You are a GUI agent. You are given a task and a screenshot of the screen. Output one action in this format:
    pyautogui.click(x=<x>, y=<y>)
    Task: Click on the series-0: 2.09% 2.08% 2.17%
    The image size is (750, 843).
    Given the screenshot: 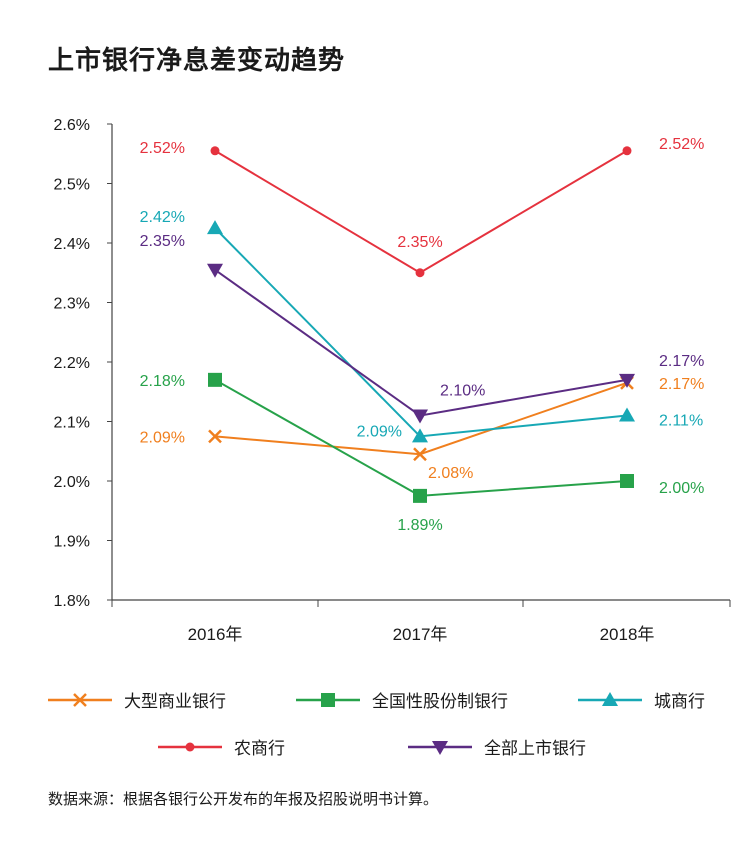 What is the action you would take?
    pyautogui.click(x=422, y=429)
    